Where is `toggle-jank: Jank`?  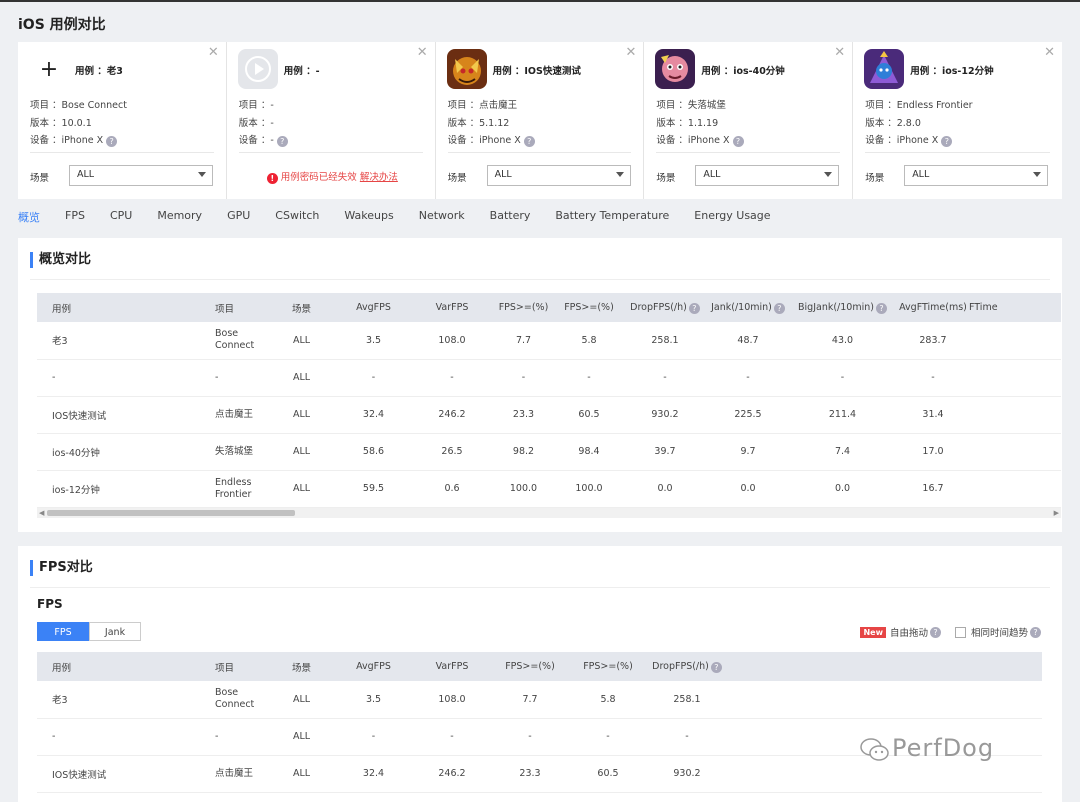 toggle-jank: Jank is located at coordinates (115, 631).